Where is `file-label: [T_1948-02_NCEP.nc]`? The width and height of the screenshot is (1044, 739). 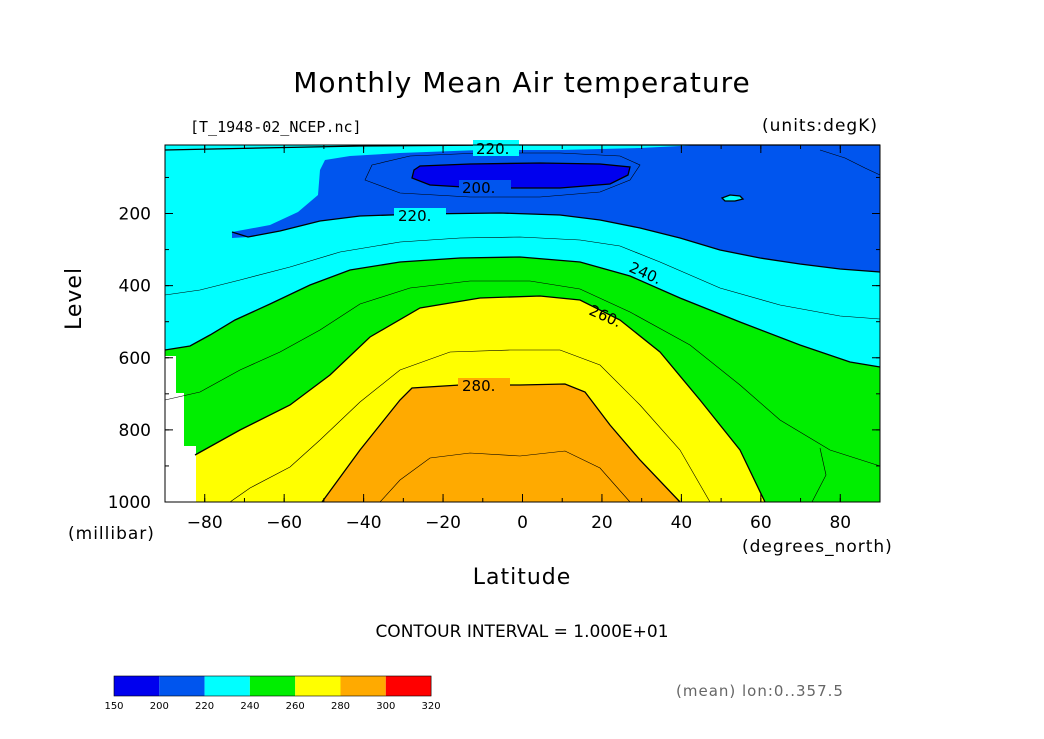 file-label: [T_1948-02_NCEP.nc] is located at coordinates (276, 127).